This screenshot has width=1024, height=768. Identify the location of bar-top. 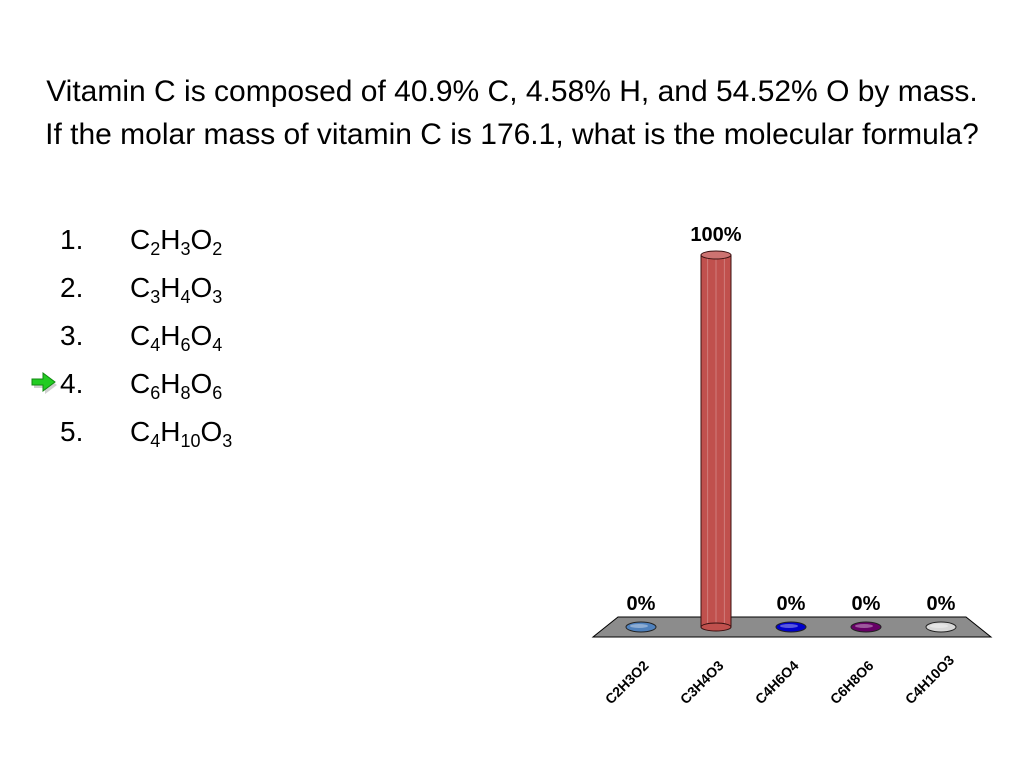
(716, 255).